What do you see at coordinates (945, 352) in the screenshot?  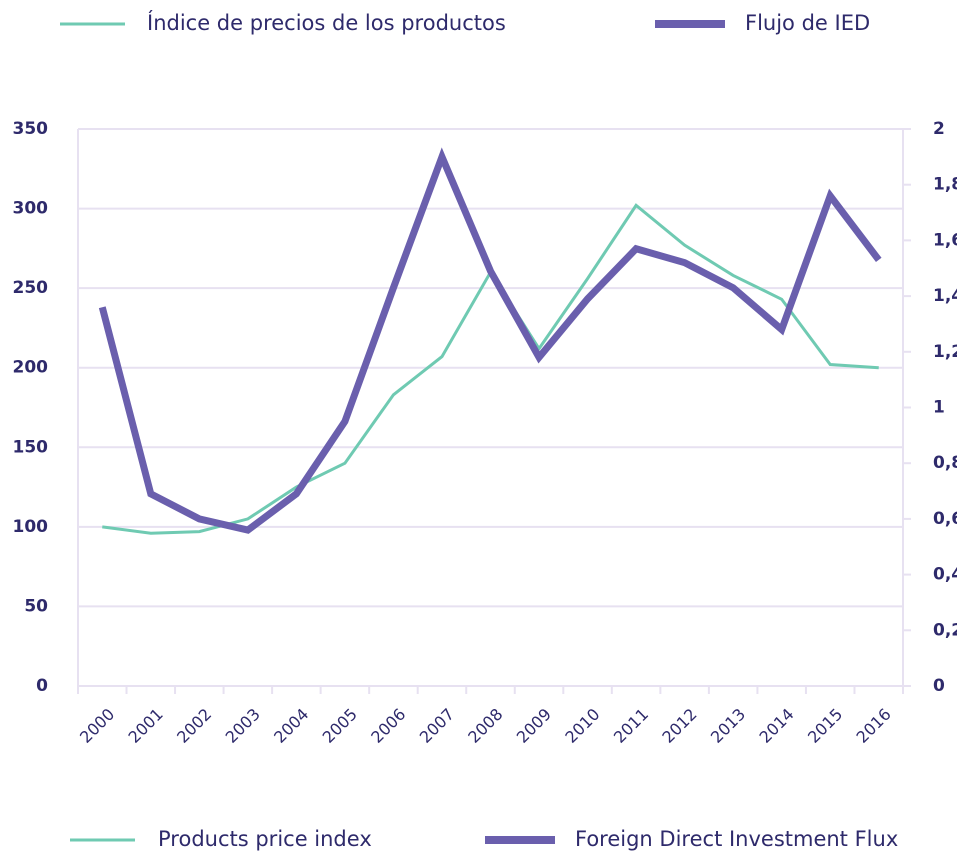 I see `y2-tick-label: 1,2` at bounding box center [945, 352].